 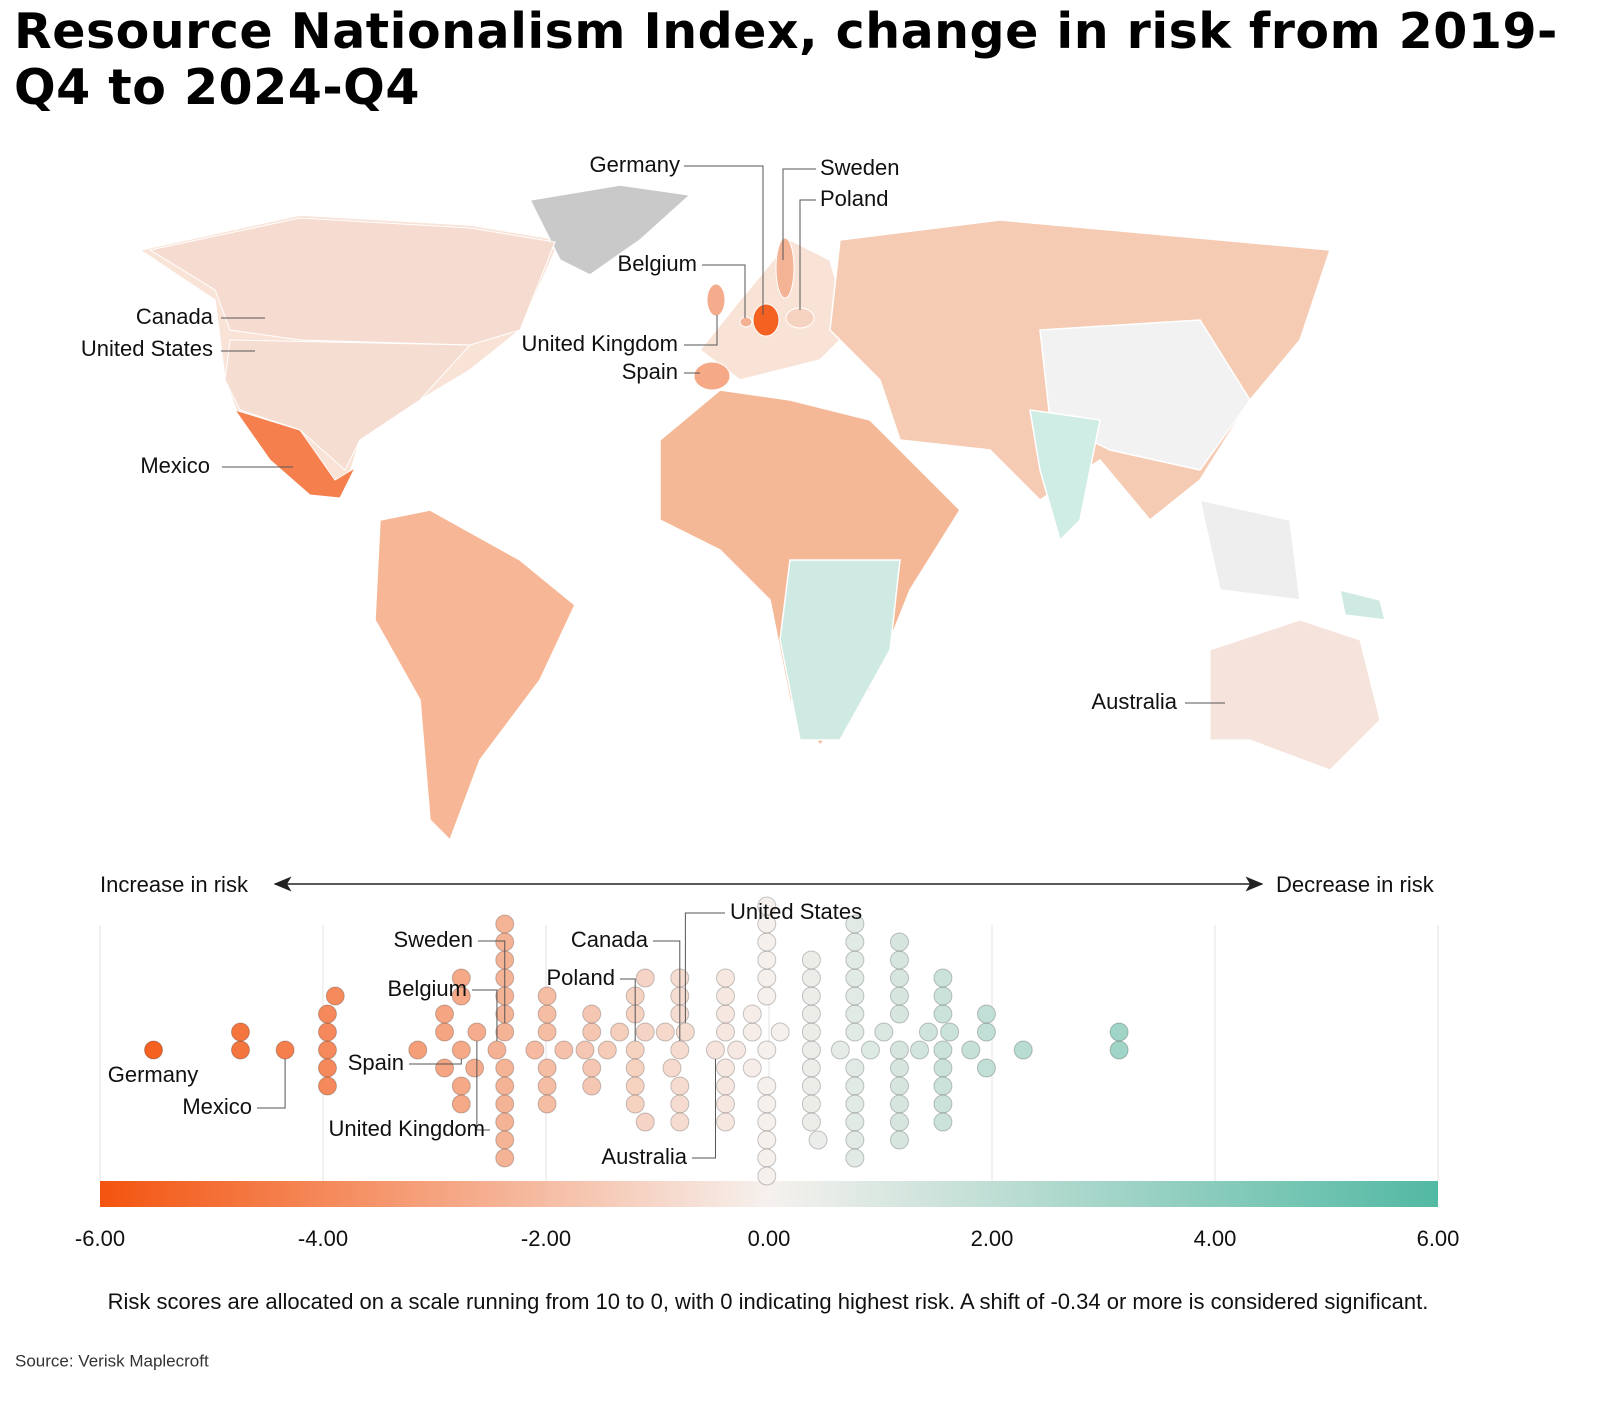 I want to click on map-country-label: Mexico, so click(x=175, y=465).